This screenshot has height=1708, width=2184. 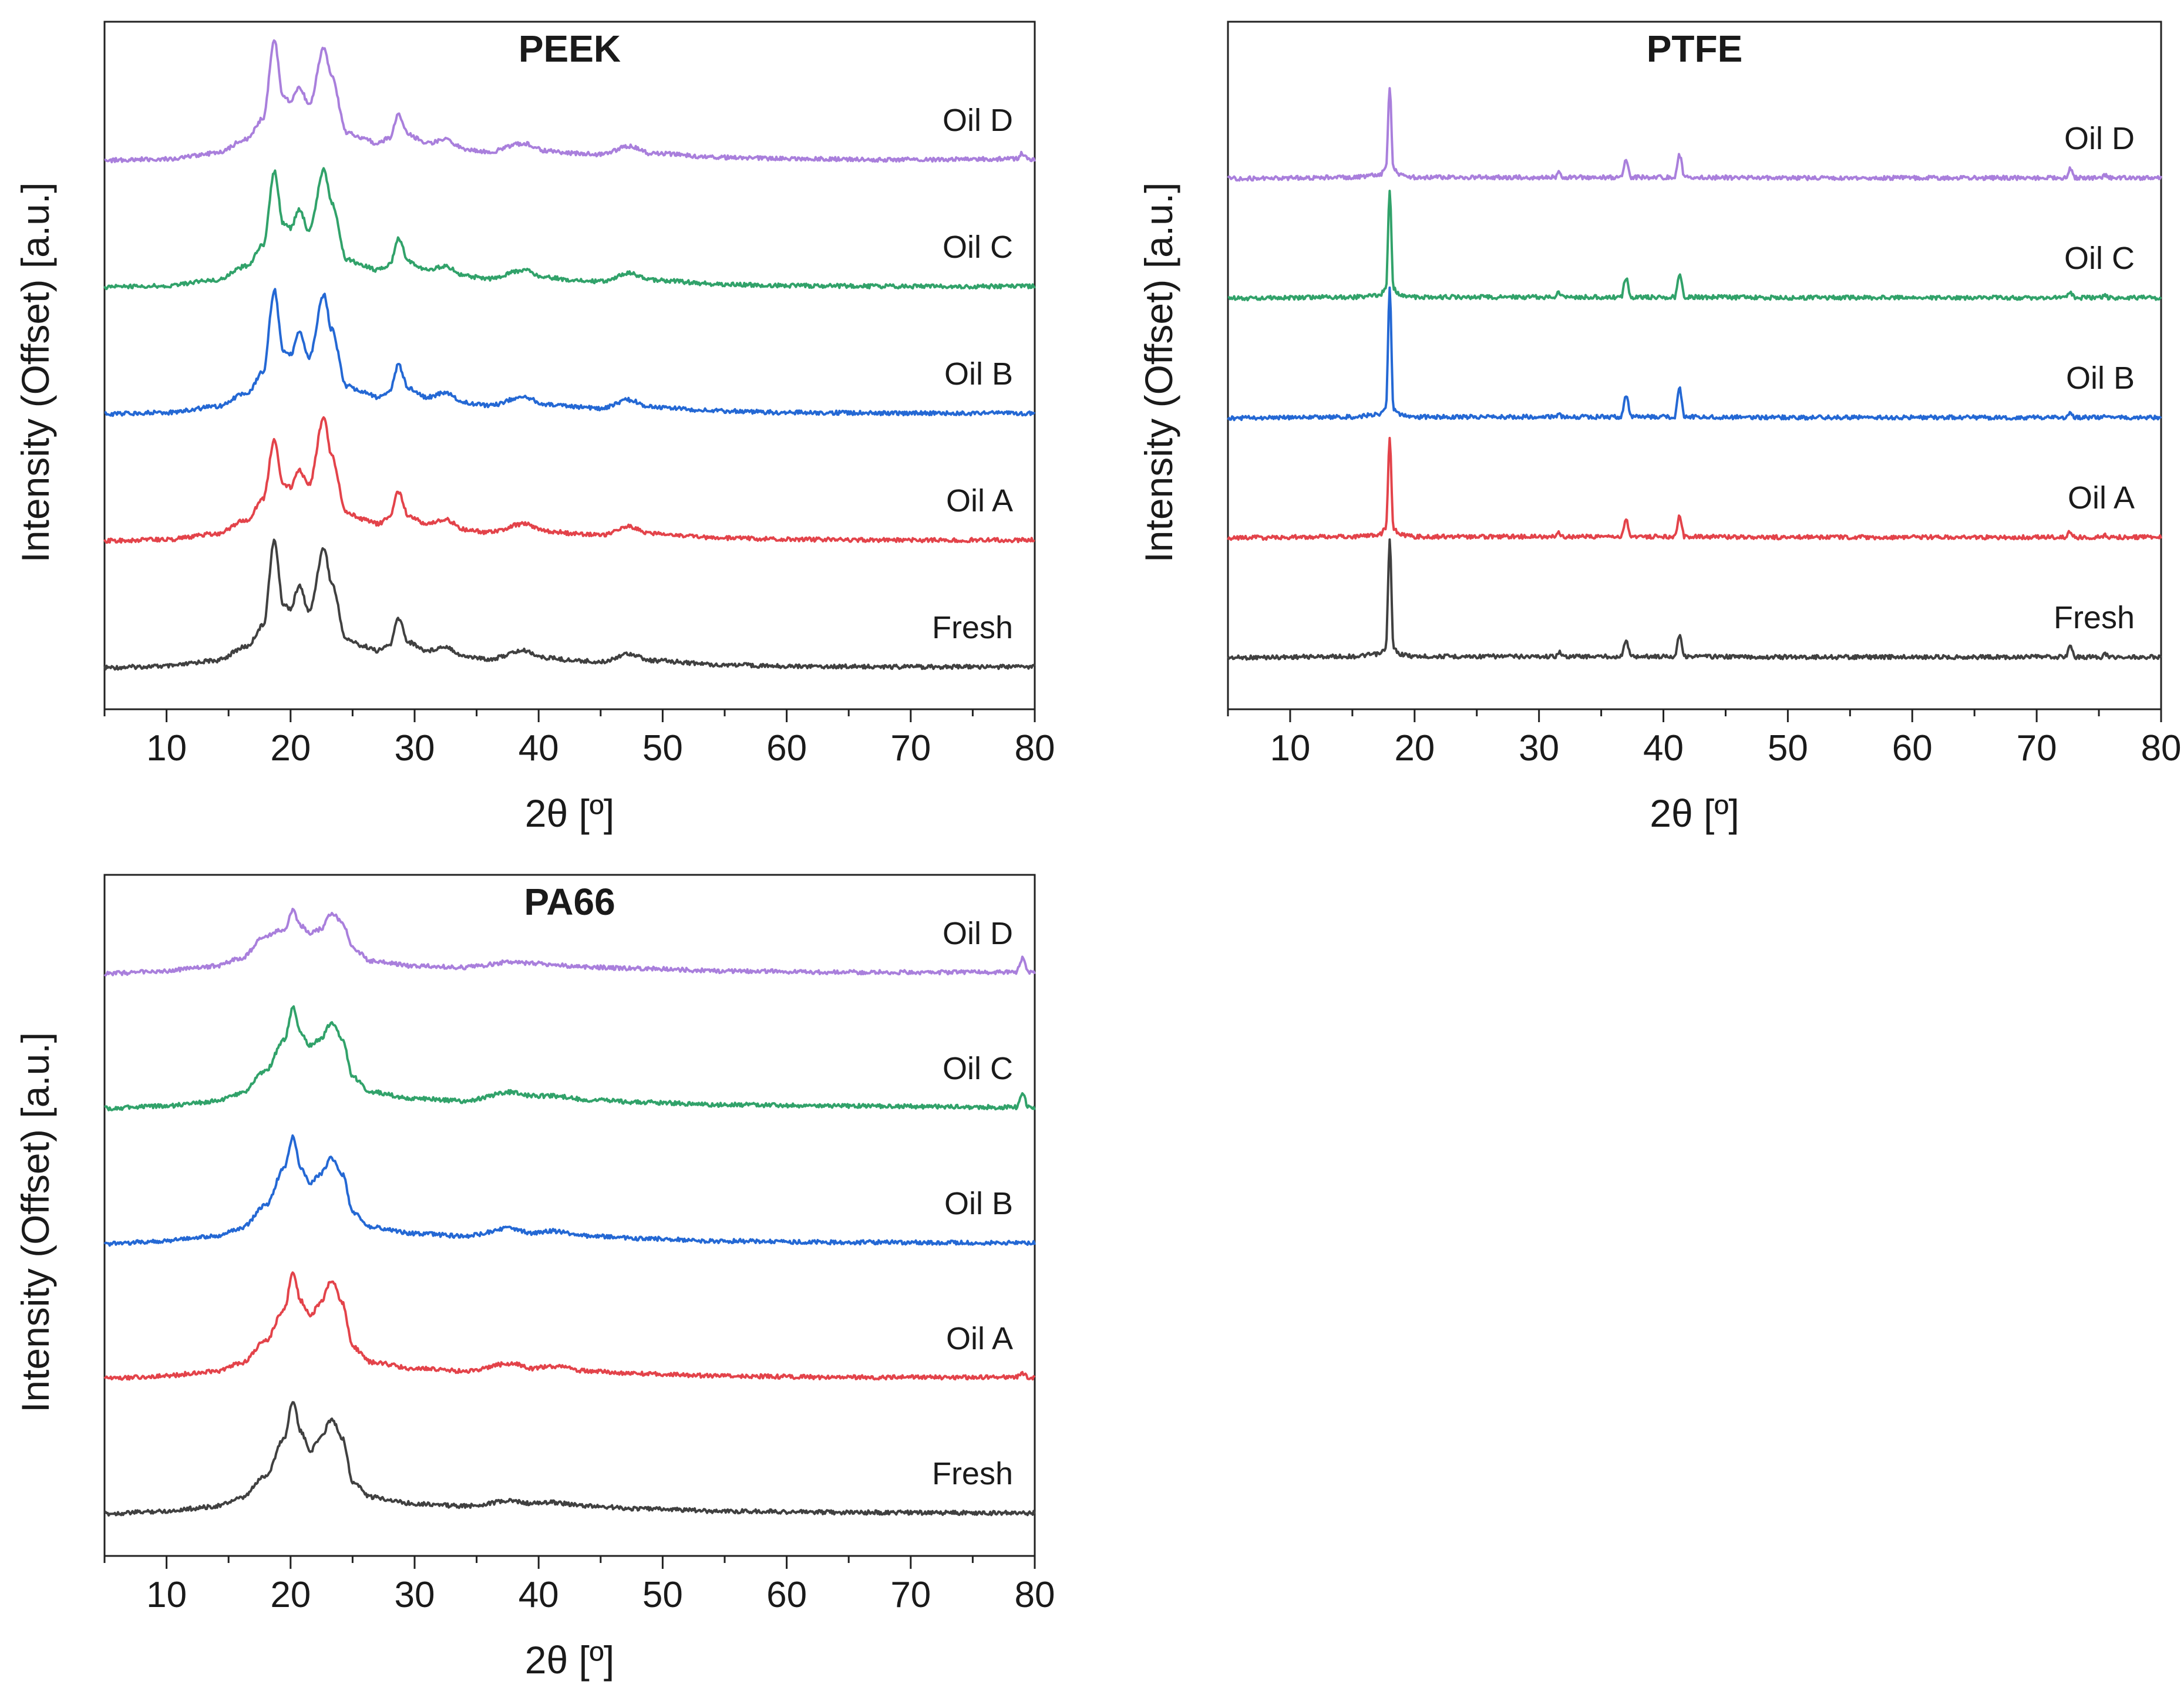 What do you see at coordinates (570, 49) in the screenshot?
I see `panel-title: PEEK` at bounding box center [570, 49].